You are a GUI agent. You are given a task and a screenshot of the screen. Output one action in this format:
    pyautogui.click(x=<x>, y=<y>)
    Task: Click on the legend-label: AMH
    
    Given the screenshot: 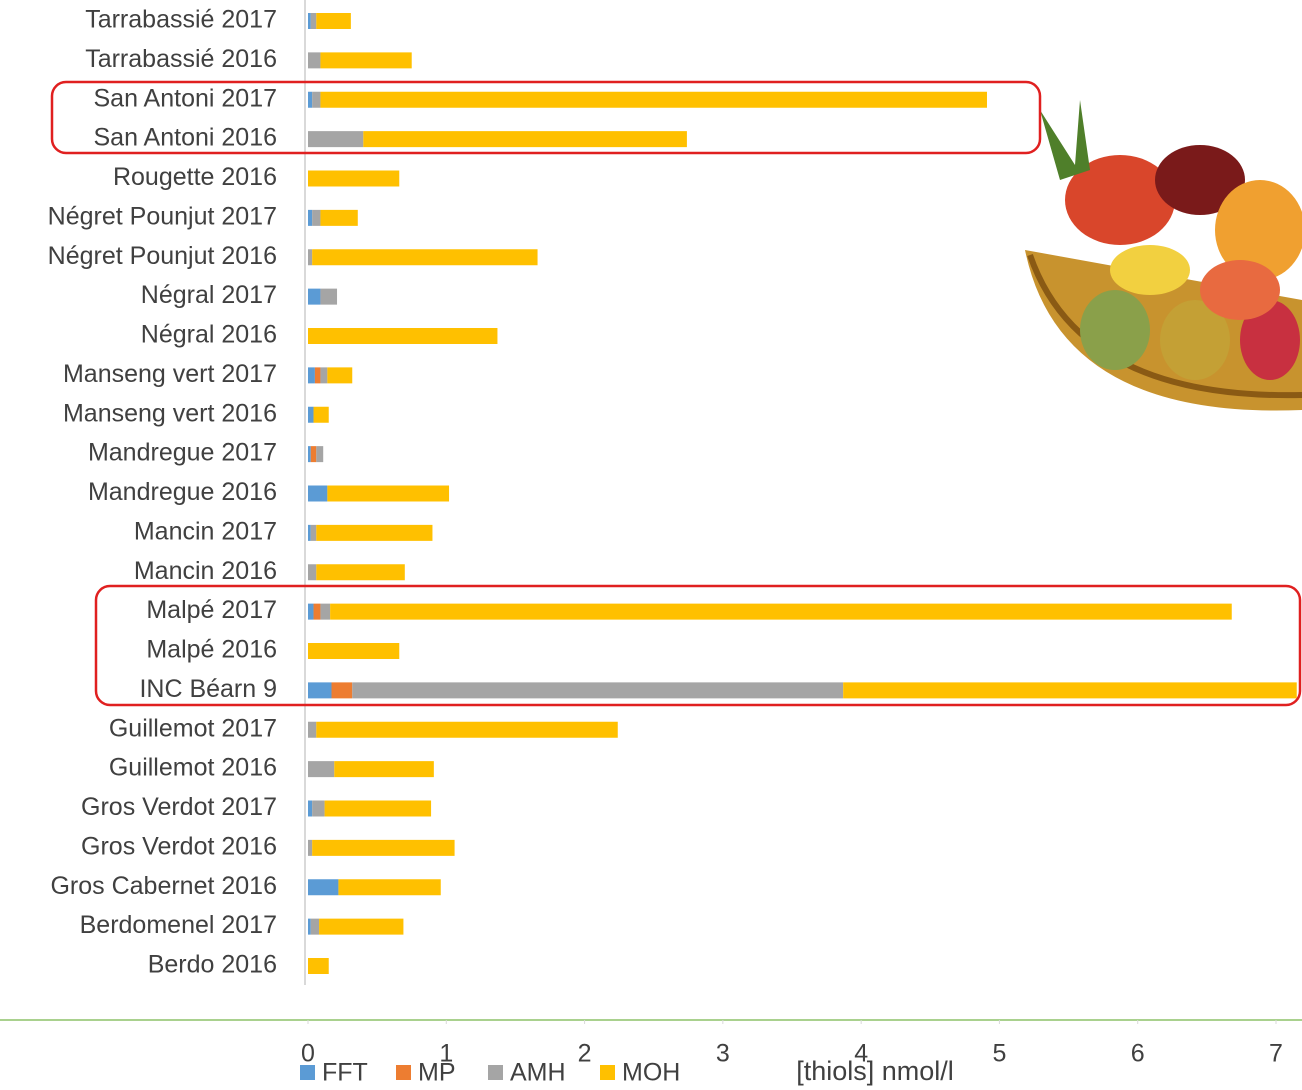 What is the action you would take?
    pyautogui.click(x=538, y=1073)
    